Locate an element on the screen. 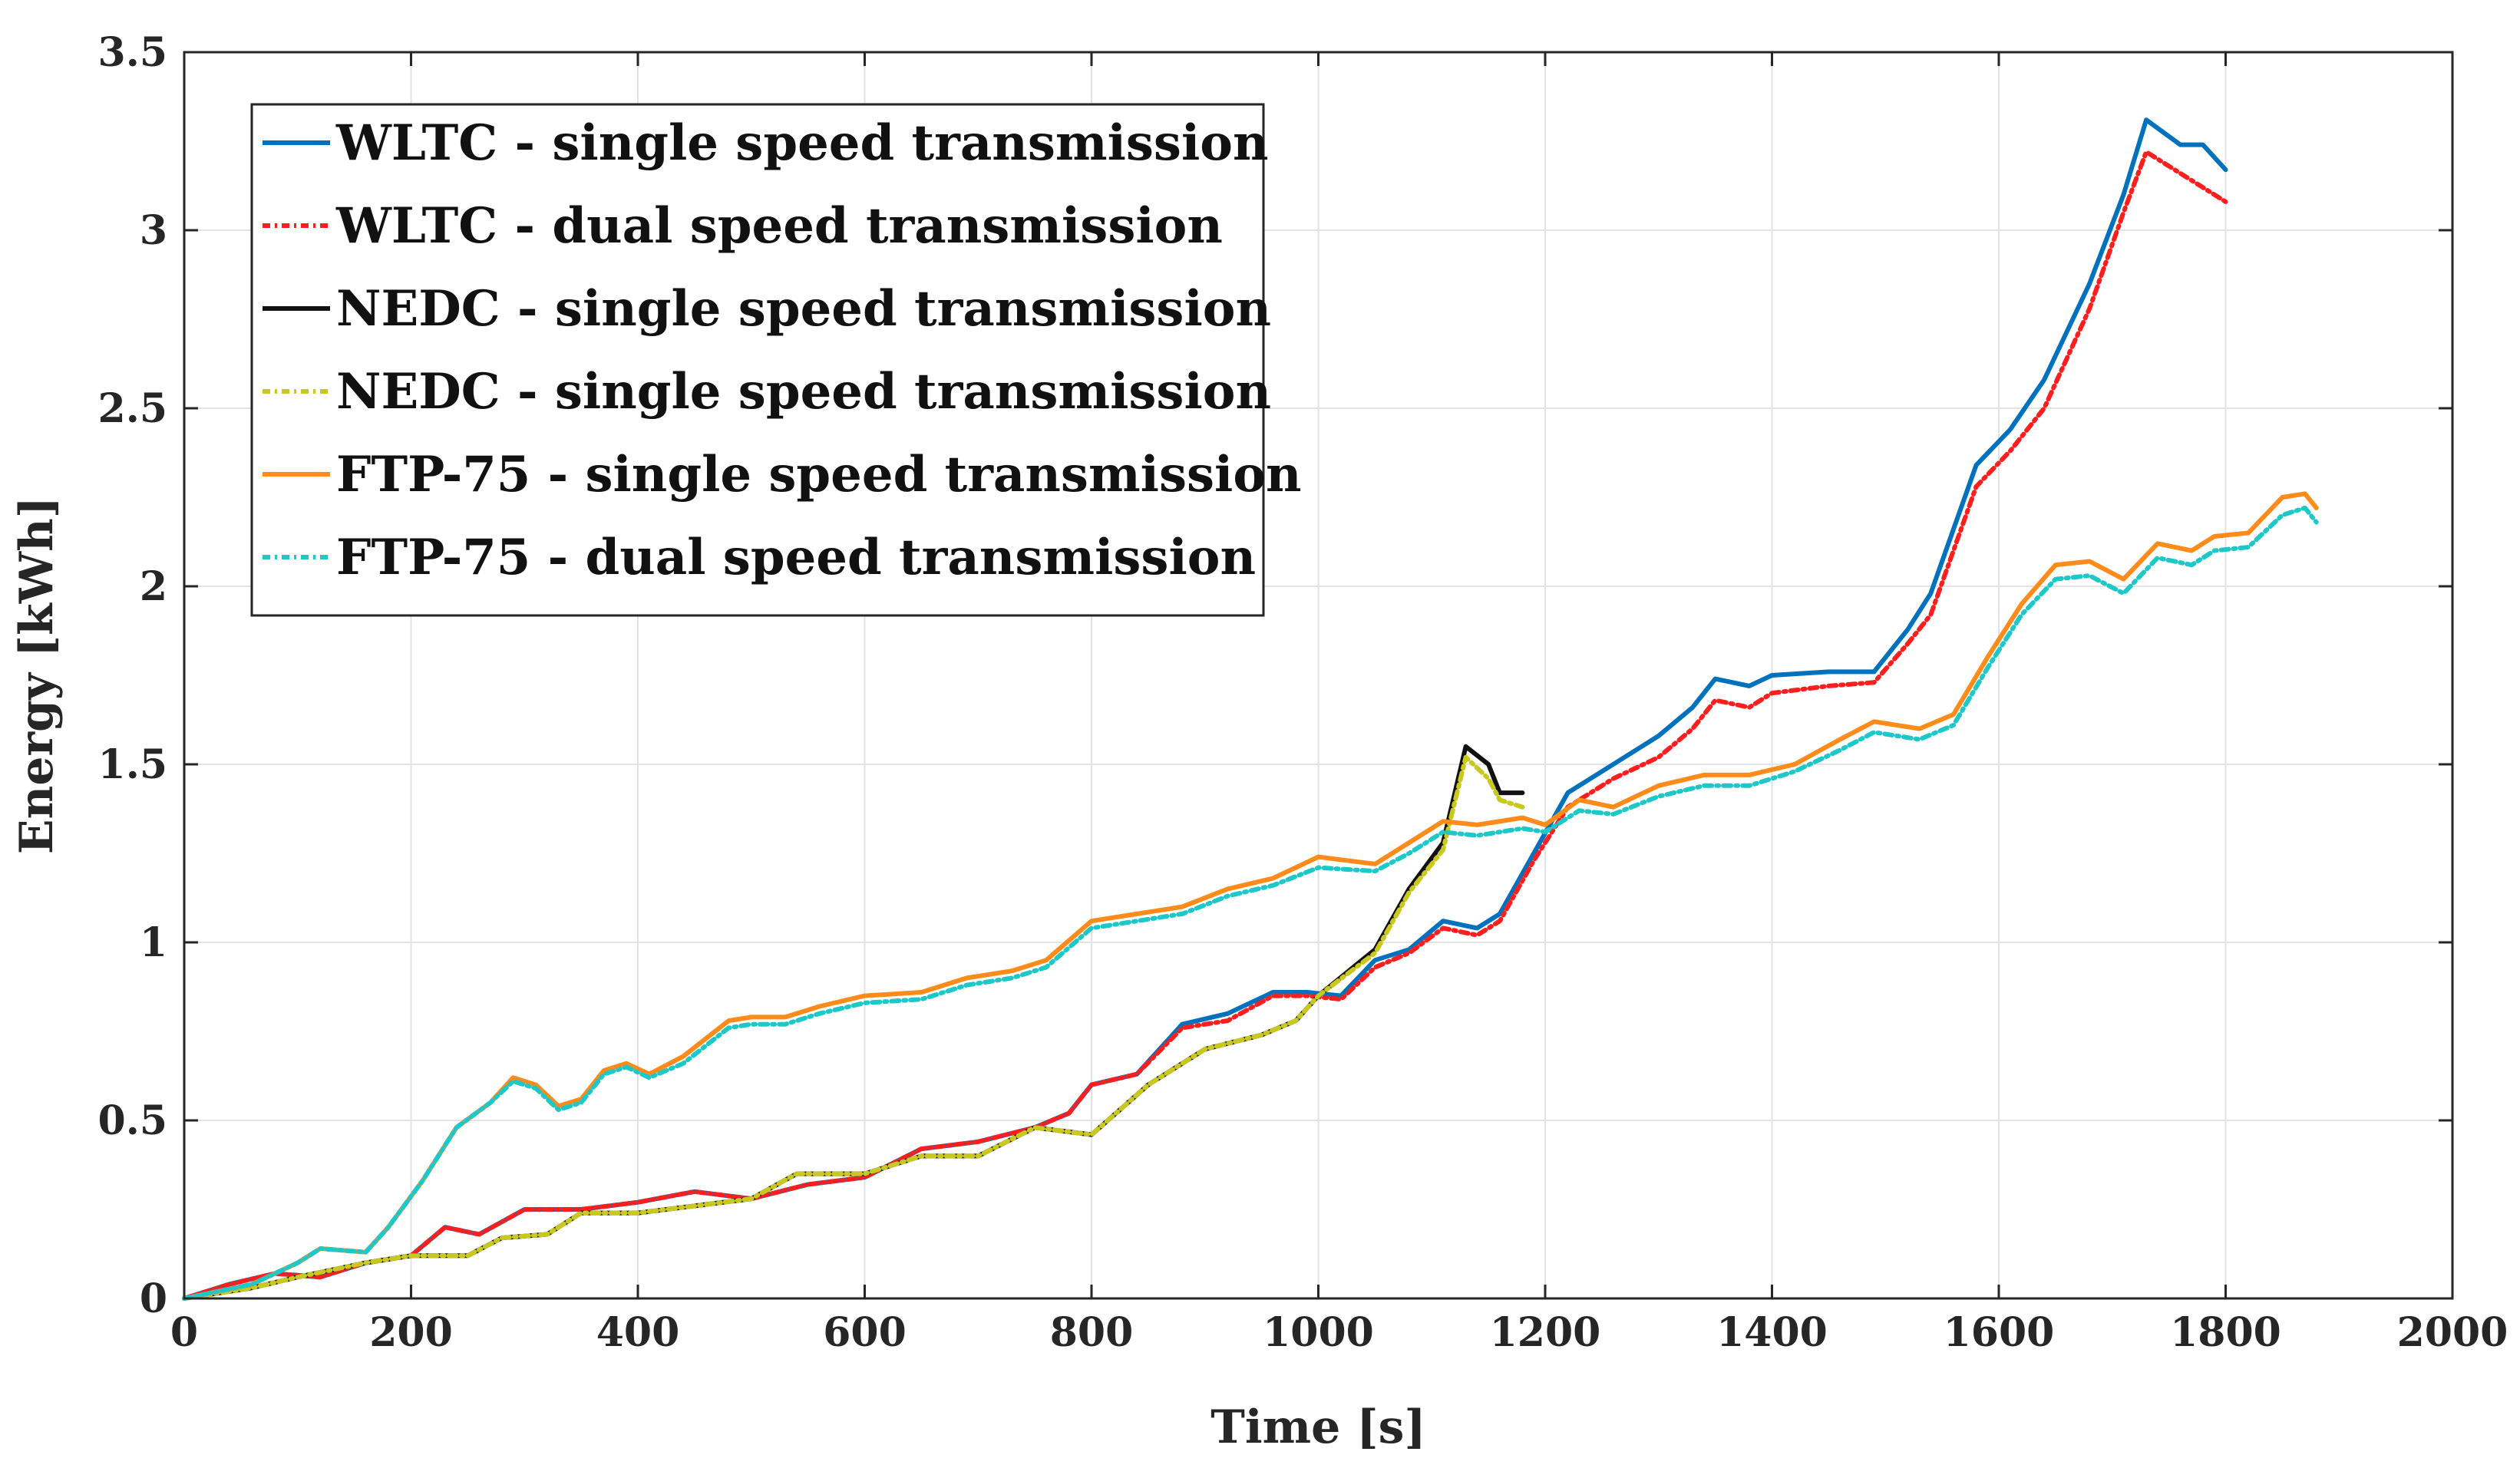 This screenshot has height=1478, width=2520. x-tick-label: 200 is located at coordinates (411, 1332).